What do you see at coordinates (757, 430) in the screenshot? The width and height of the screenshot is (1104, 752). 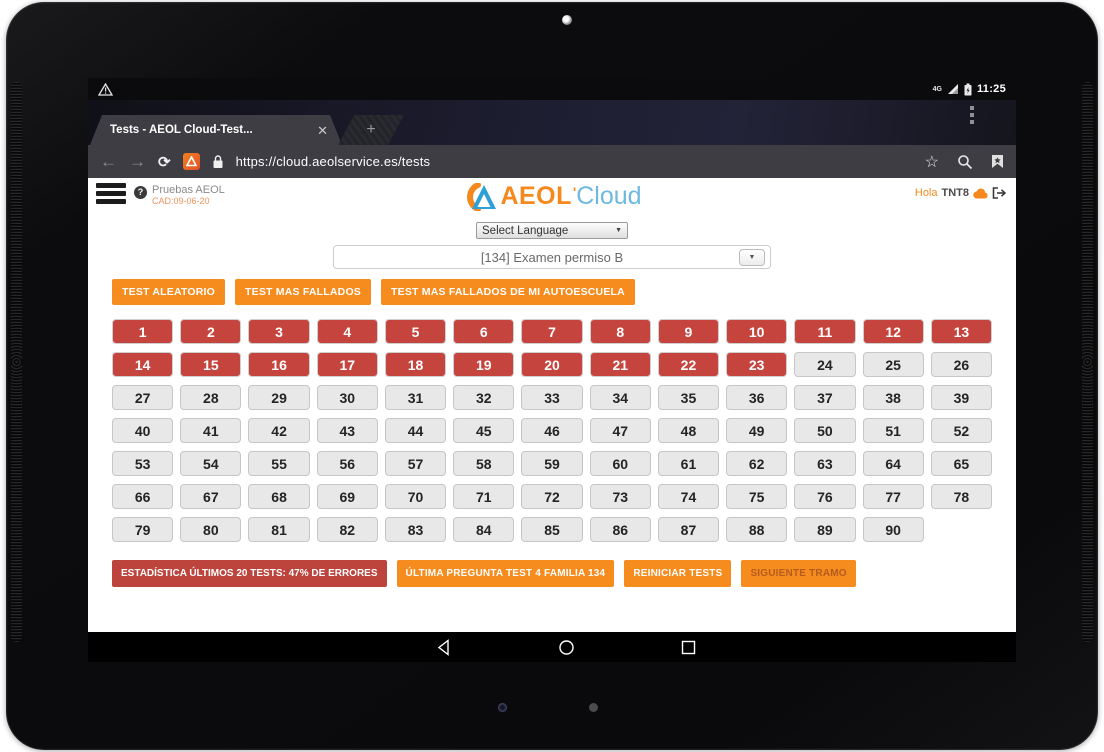 I see `test-number-button-49: 49` at bounding box center [757, 430].